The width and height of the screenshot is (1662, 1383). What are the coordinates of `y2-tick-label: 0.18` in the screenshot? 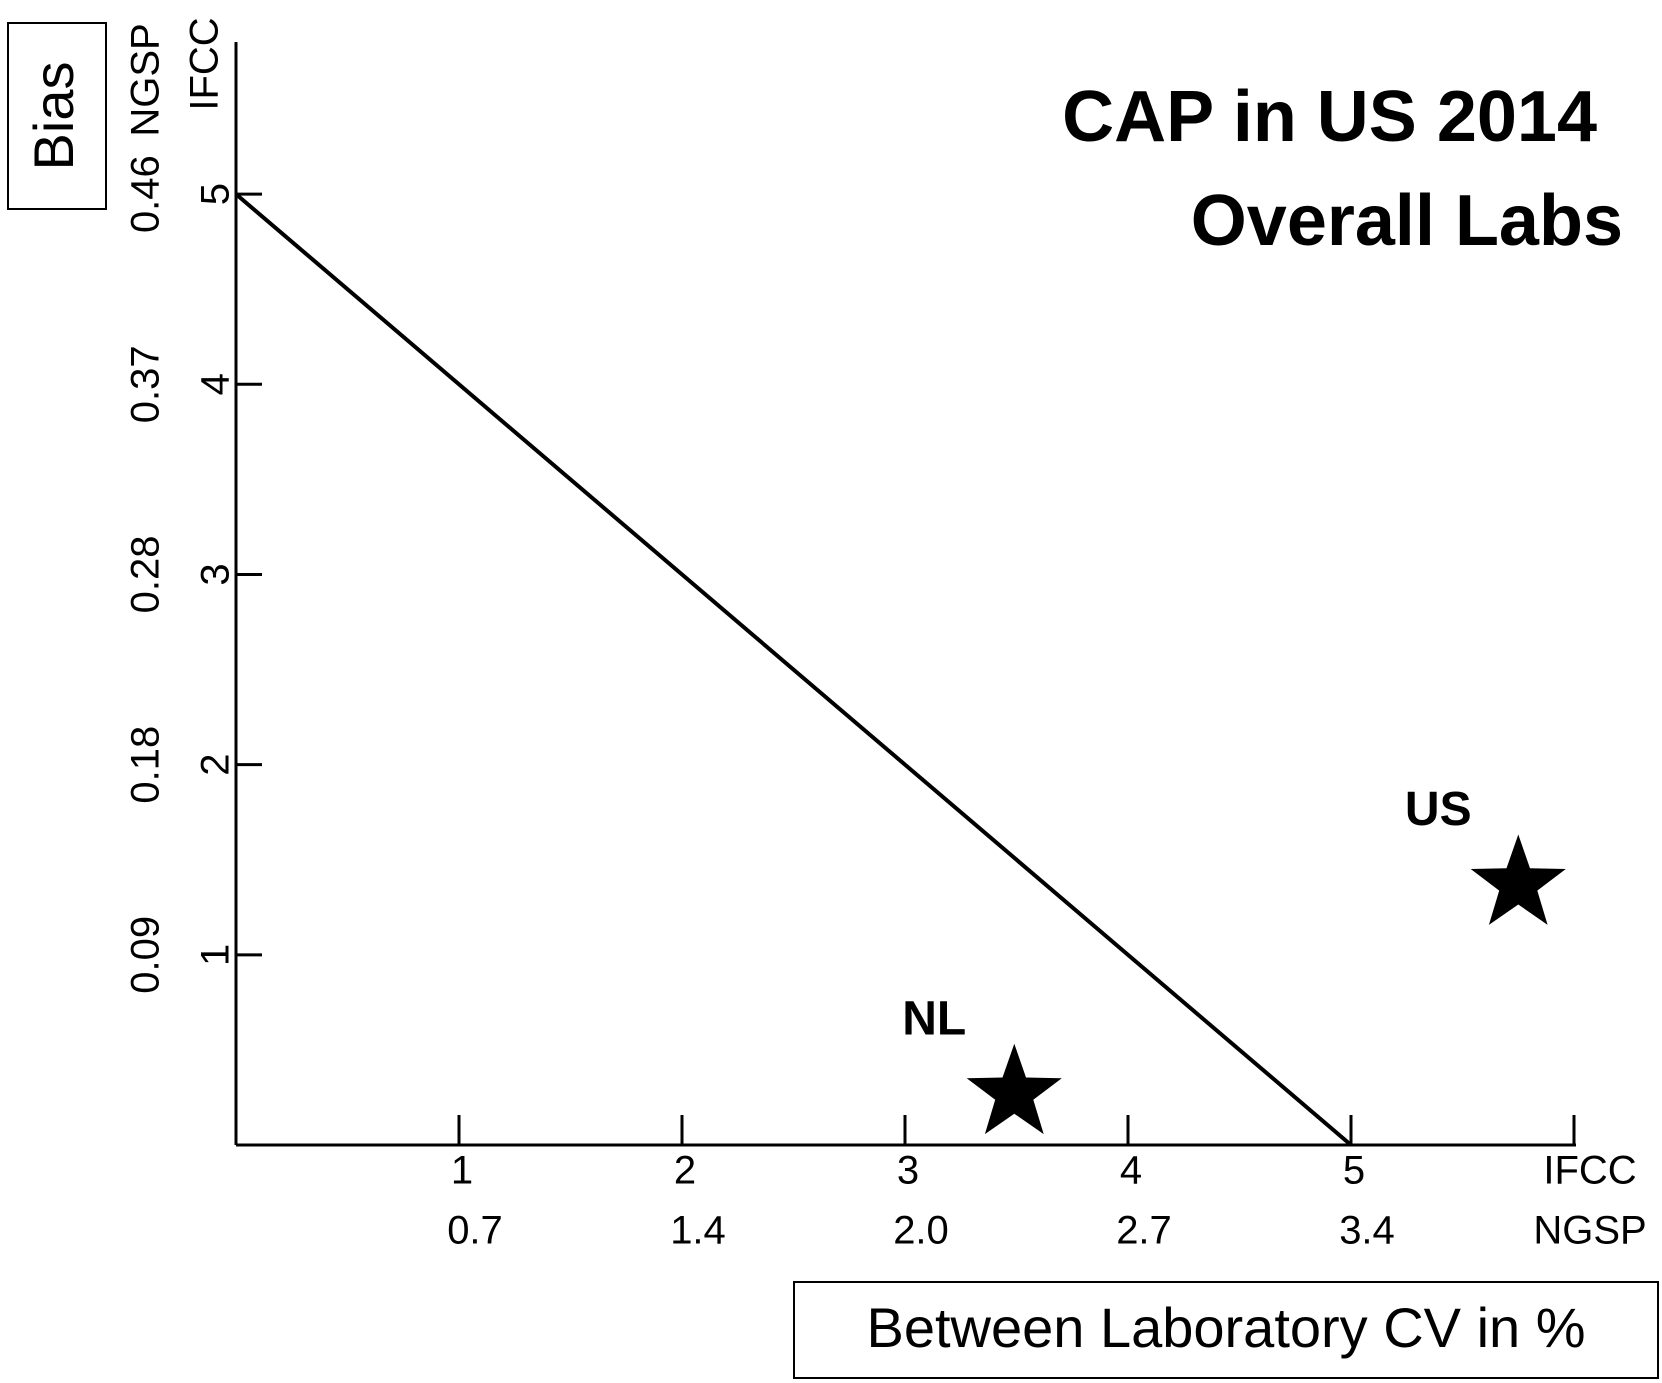 It's located at (146, 765).